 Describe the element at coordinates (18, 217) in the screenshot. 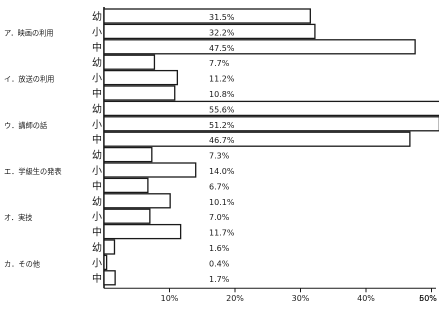

I see `group-label: オ．実技` at that location.